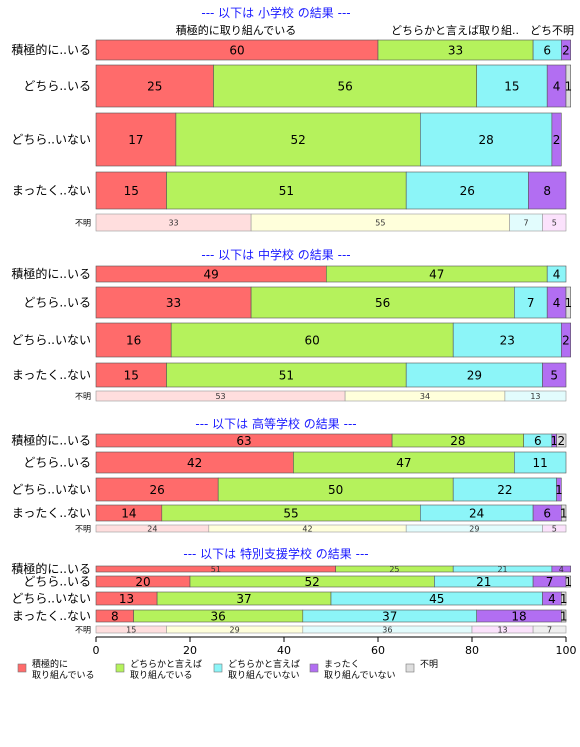  I want to click on data-label: 16, so click(133, 340).